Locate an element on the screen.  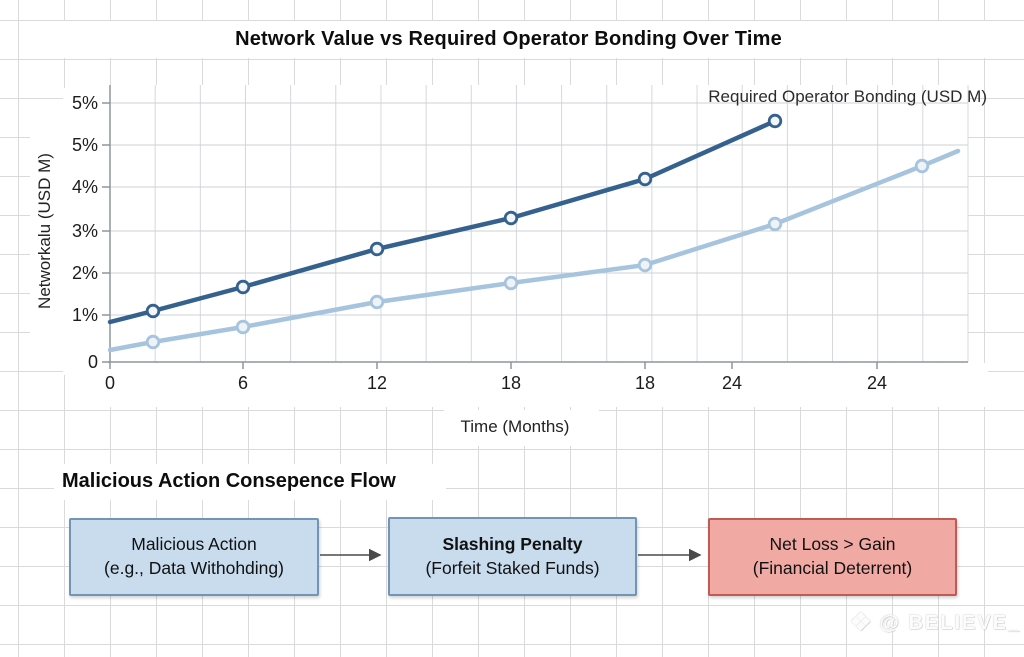
flow-box-title: Net Loss > Gain is located at coordinates (832, 544).